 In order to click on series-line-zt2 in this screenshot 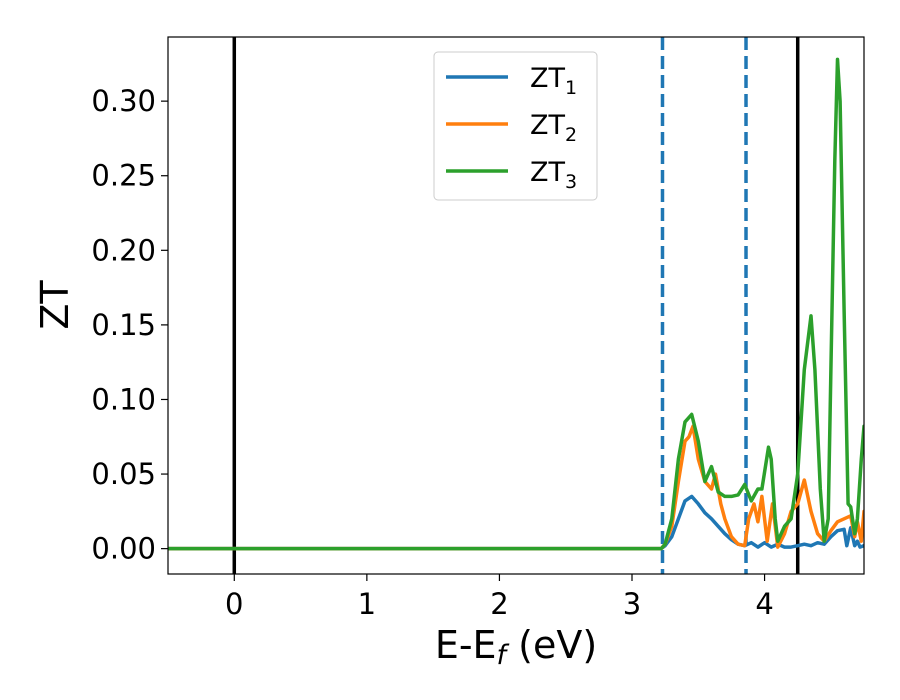, I will do `click(516, 487)`.